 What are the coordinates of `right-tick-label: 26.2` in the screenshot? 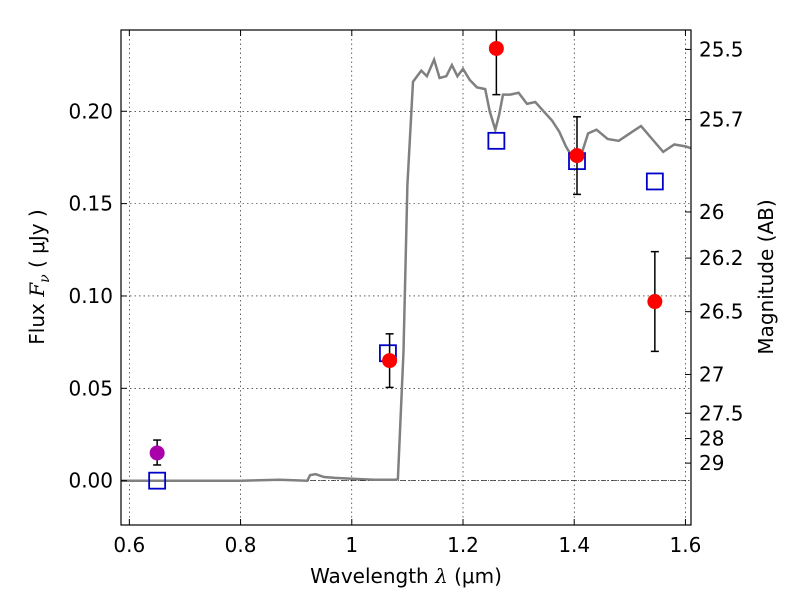 It's located at (721, 258).